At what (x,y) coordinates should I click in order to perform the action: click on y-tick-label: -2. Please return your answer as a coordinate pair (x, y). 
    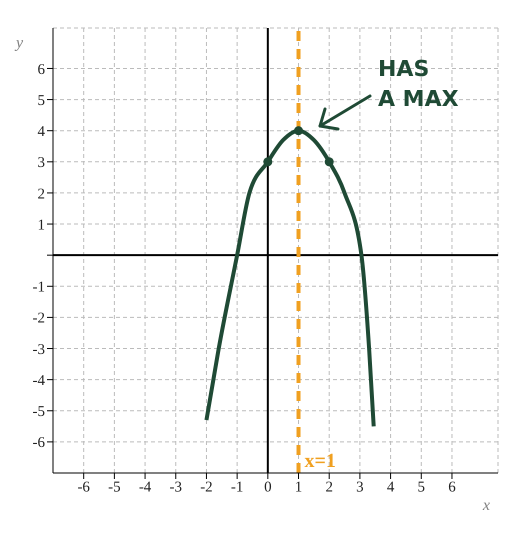
    Looking at the image, I should click on (38, 318).